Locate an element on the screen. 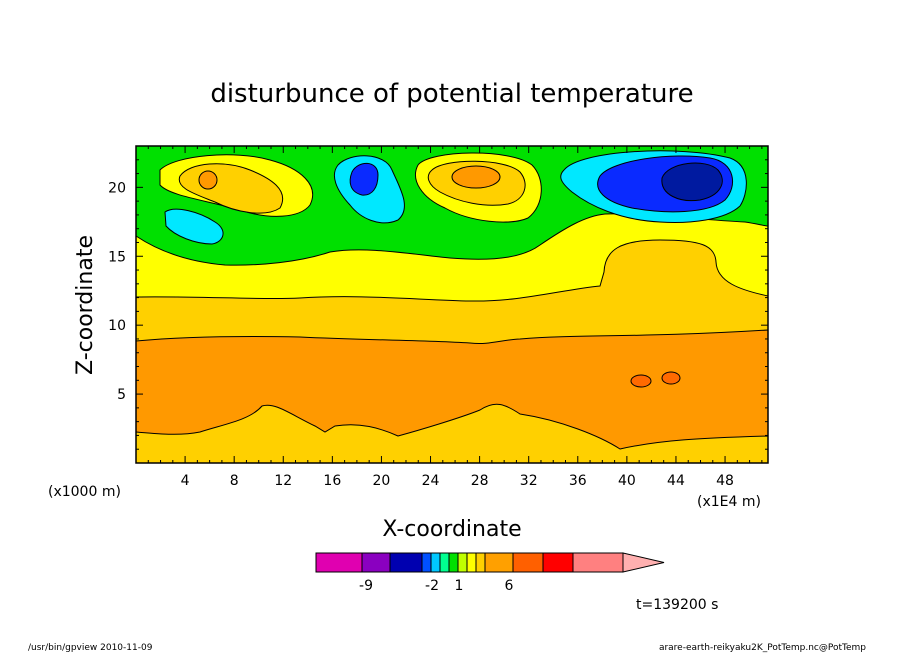 This screenshot has height=654, width=904. y-tick-label: 20 is located at coordinates (117, 188).